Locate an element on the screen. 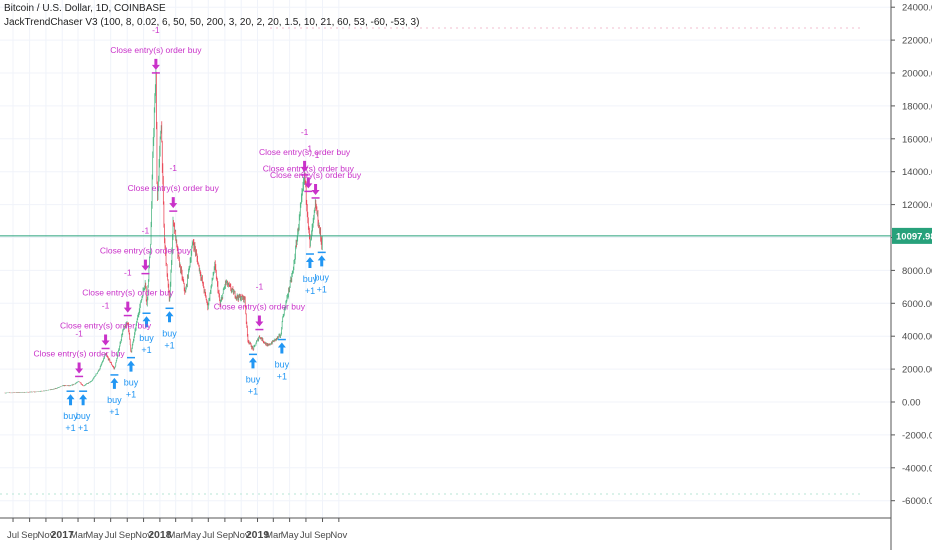  x-tick-label: 2017 is located at coordinates (63, 535).